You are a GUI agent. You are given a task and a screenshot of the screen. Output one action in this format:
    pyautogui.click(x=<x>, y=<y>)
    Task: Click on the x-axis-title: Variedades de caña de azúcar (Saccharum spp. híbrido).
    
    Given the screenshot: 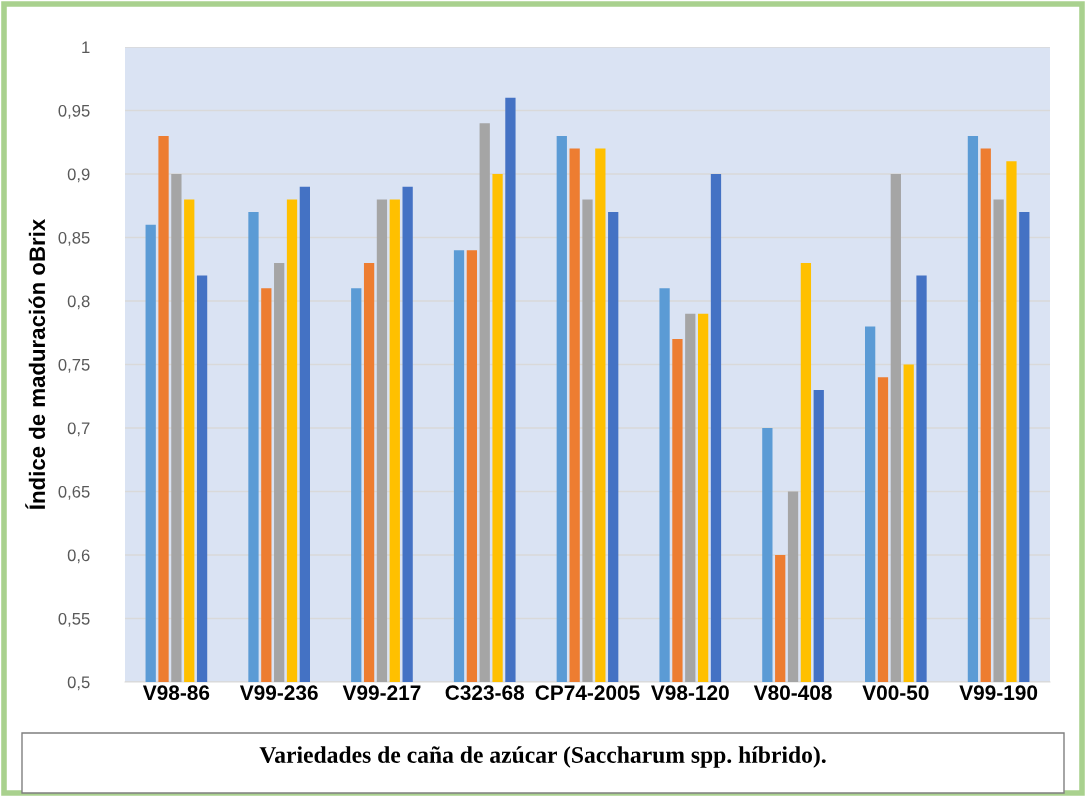 What is the action you would take?
    pyautogui.click(x=542, y=757)
    